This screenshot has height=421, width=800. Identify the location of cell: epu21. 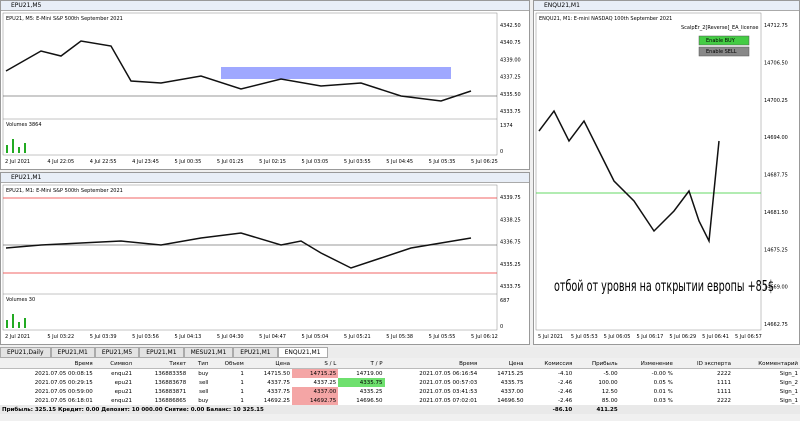
(123, 391).